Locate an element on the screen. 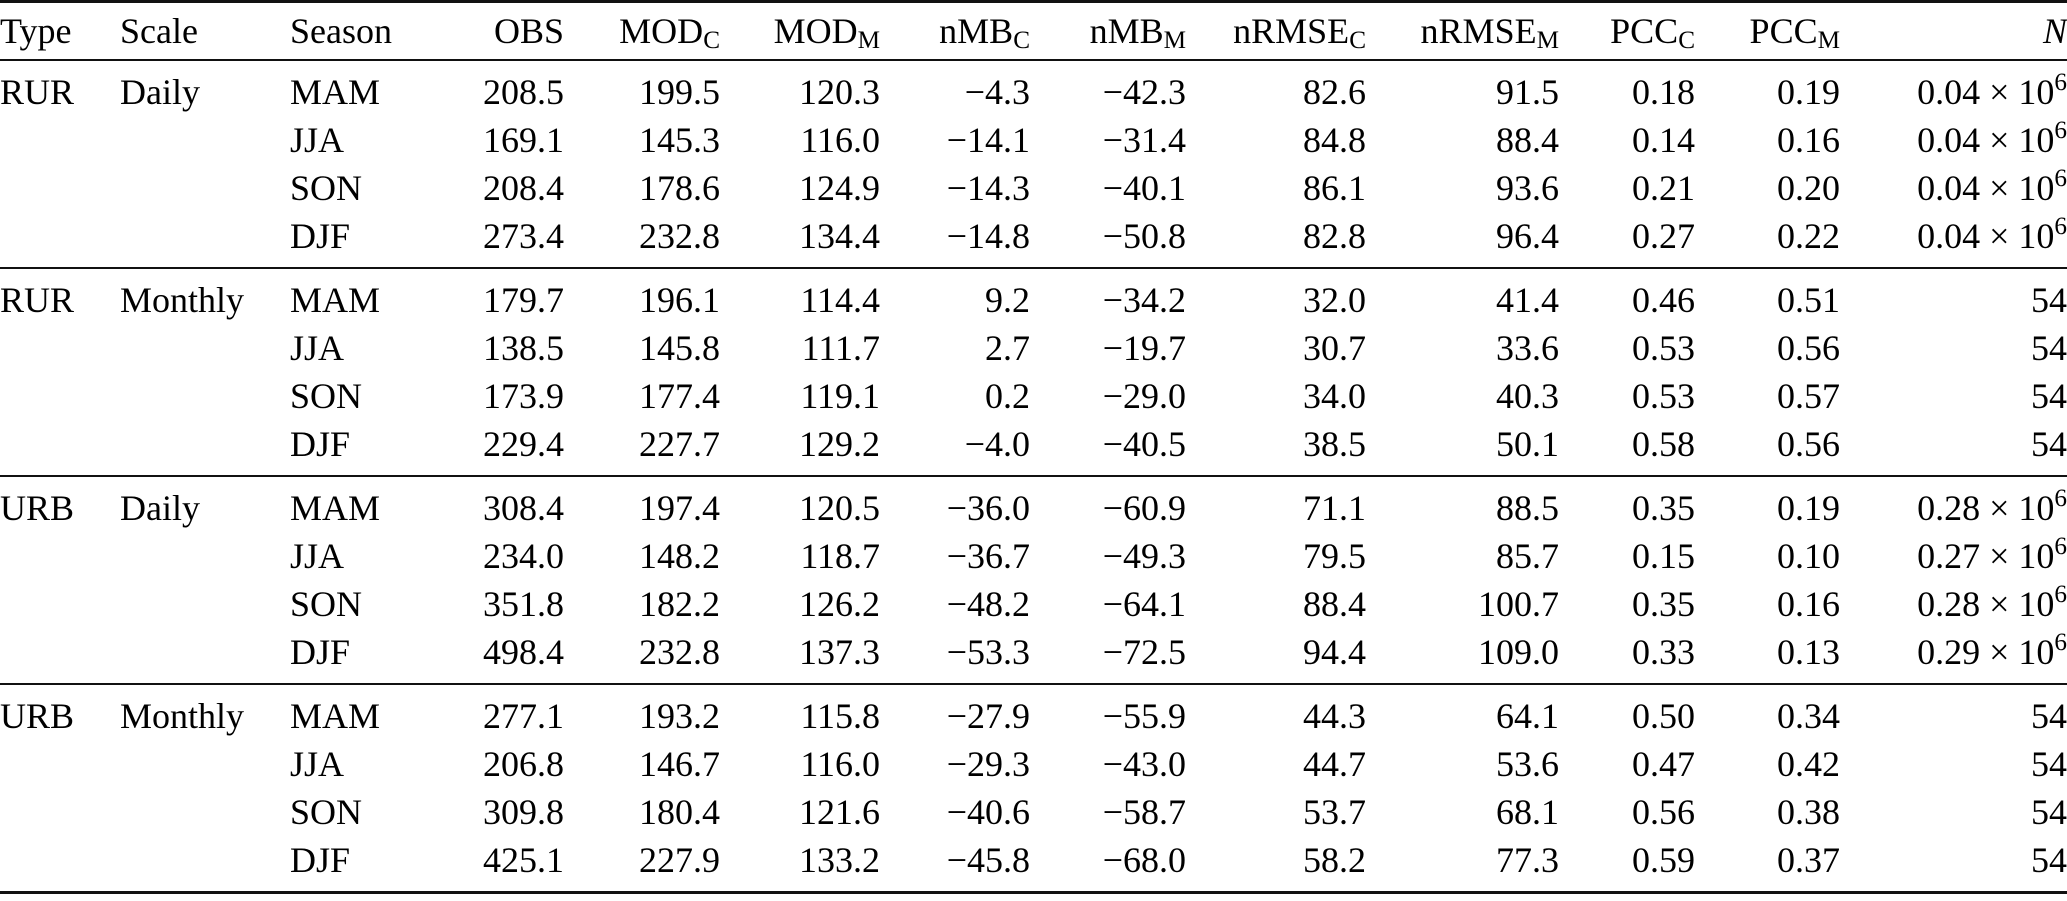 Image resolution: width=2067 pixels, height=901 pixels. cell-mod-m: 133.2 is located at coordinates (839, 860).